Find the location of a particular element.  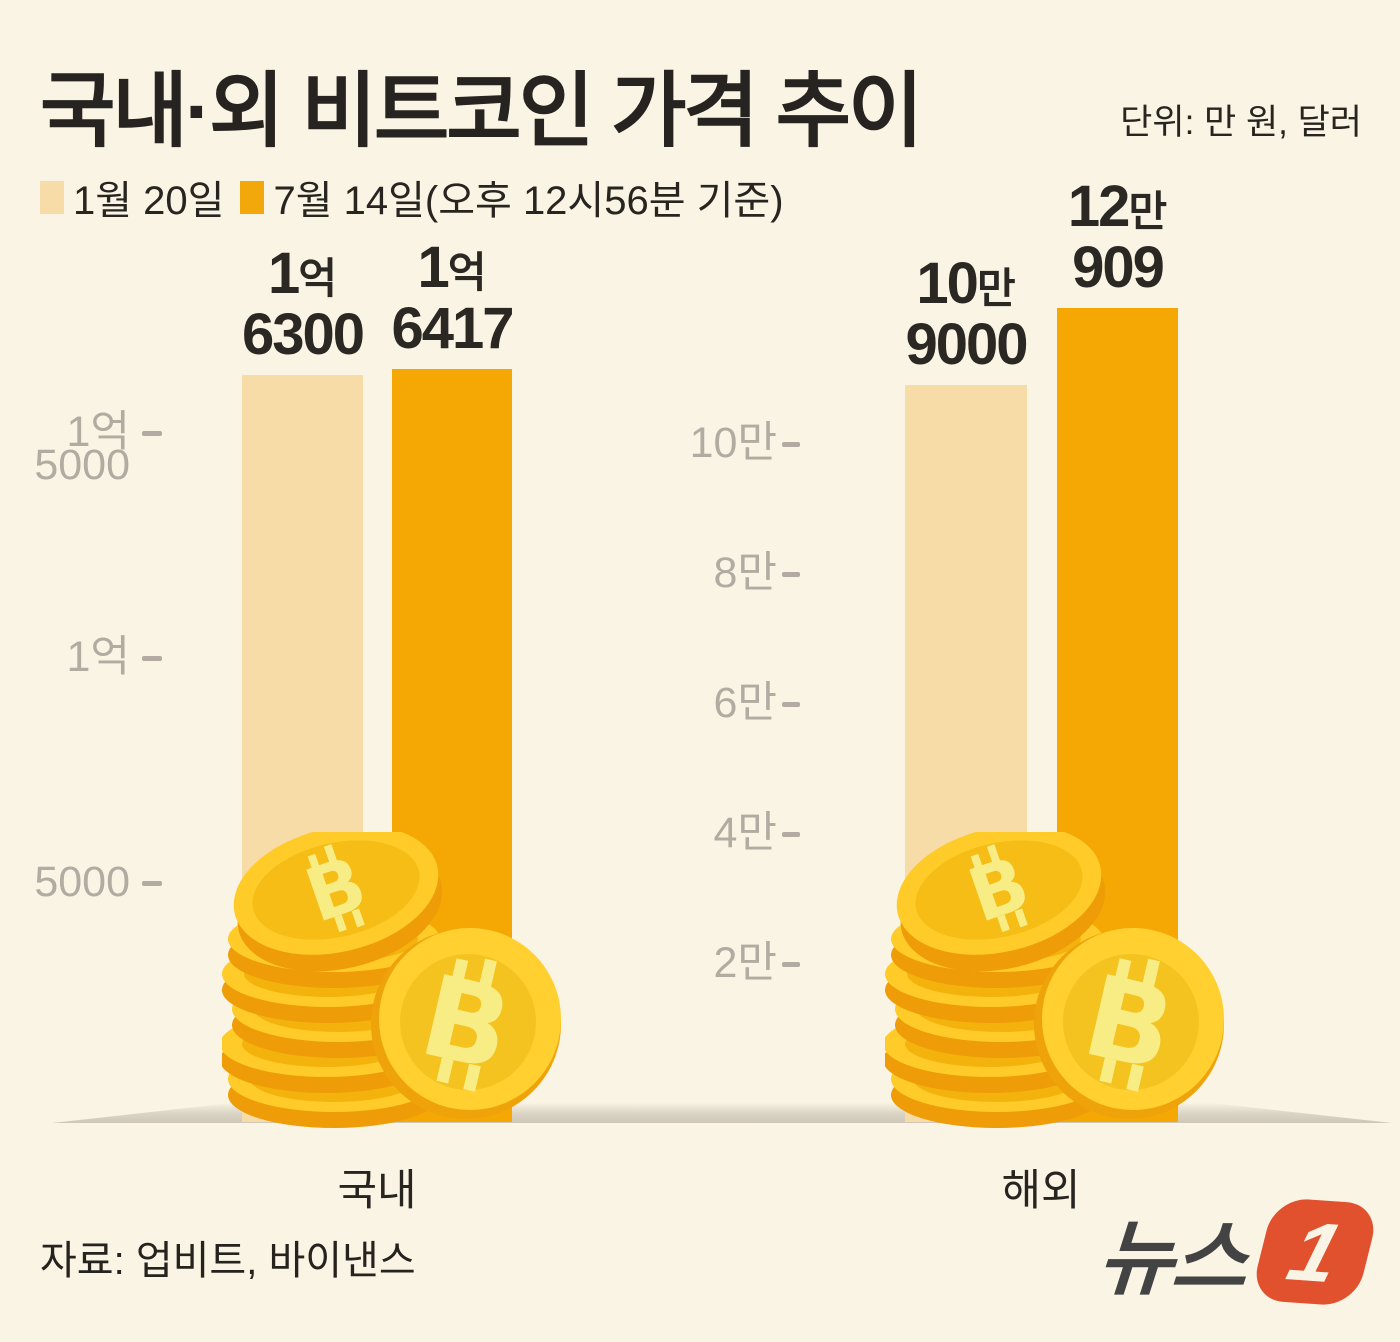

news1-logo-digit: 1 is located at coordinates (1315, 1251).